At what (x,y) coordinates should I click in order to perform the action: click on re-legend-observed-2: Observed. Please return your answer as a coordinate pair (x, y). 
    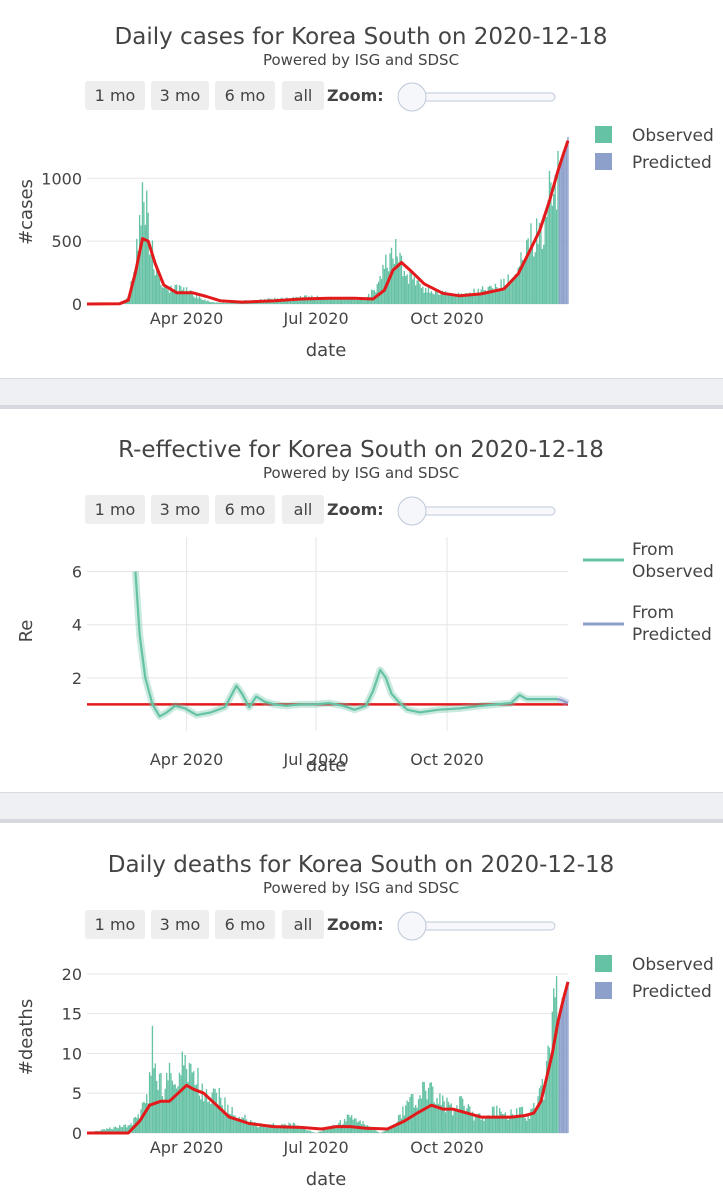
    Looking at the image, I should click on (673, 572).